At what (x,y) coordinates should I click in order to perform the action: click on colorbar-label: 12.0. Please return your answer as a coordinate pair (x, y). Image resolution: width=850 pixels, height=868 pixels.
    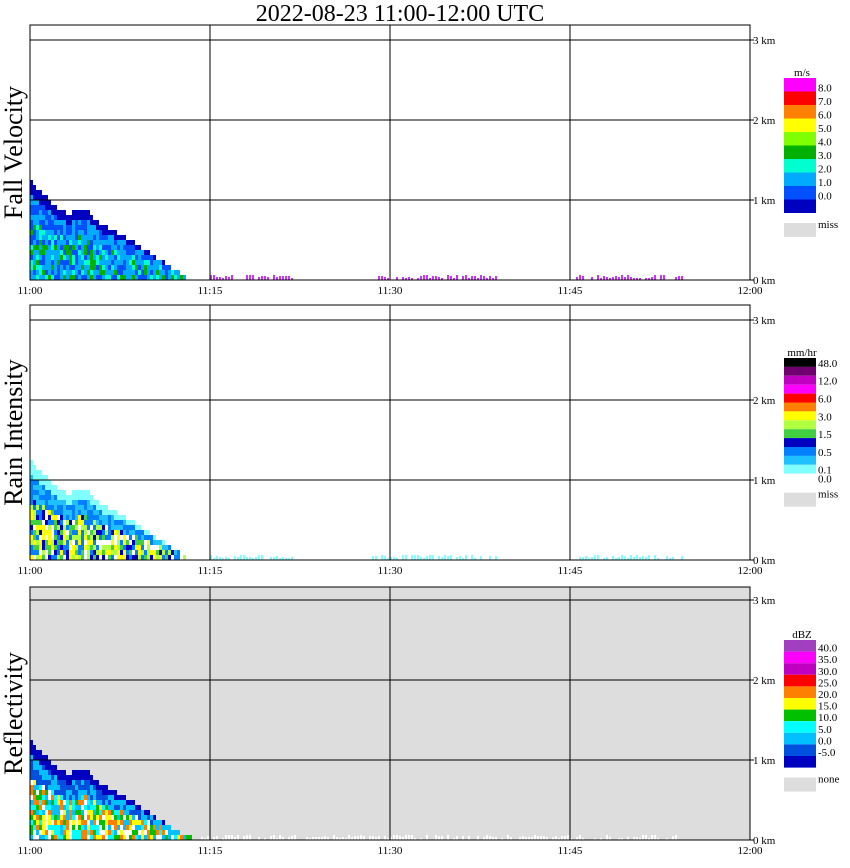
    Looking at the image, I should click on (828, 382).